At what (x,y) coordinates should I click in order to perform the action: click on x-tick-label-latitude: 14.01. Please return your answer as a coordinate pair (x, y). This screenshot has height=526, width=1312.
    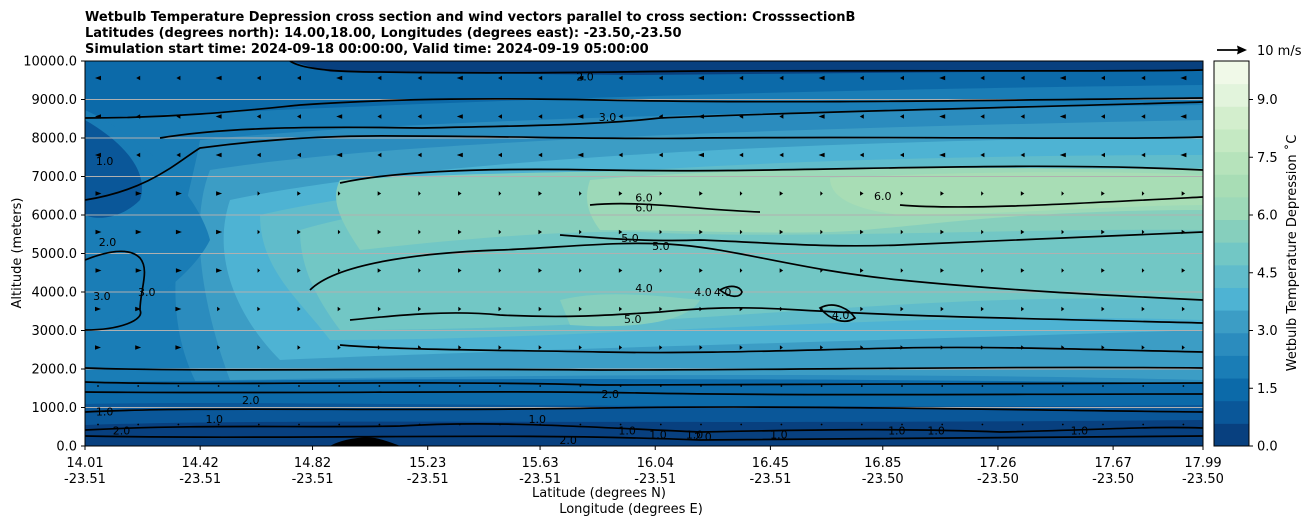
    Looking at the image, I should click on (84, 463).